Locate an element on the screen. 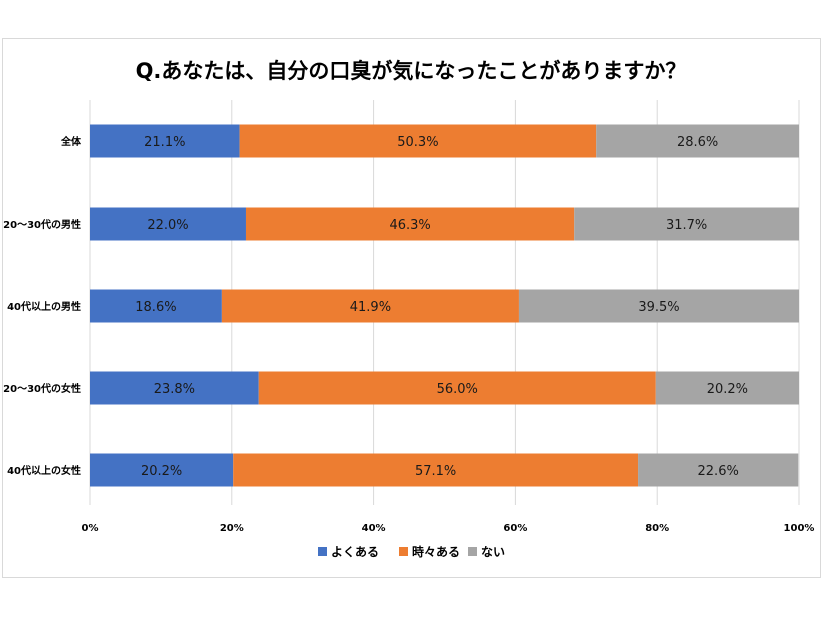 The height and width of the screenshot is (620, 826). category-label: 40代以上の男性 is located at coordinates (44, 306).